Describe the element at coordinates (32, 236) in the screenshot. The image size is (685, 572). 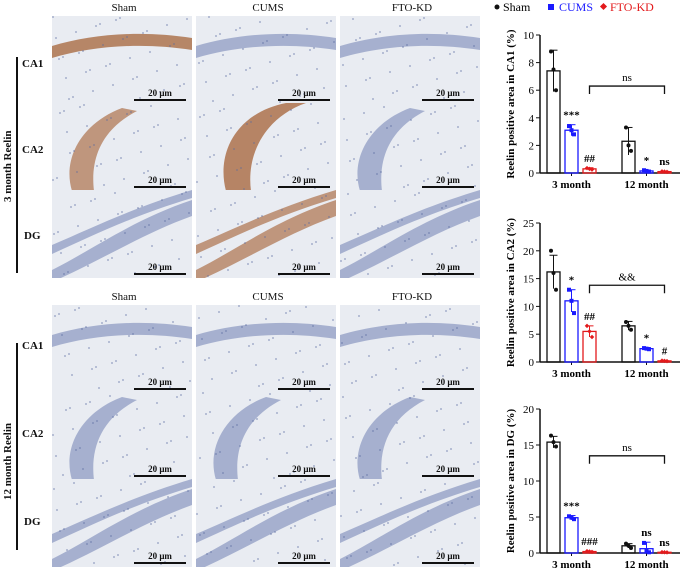
I see `row-label-3m-dg: DG` at that location.